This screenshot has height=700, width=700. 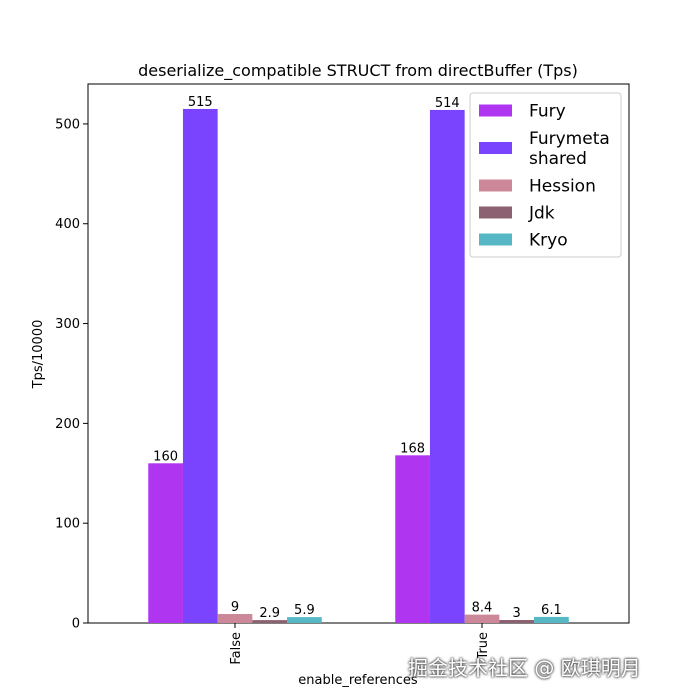 I want to click on legend-label: Hession, so click(x=562, y=187).